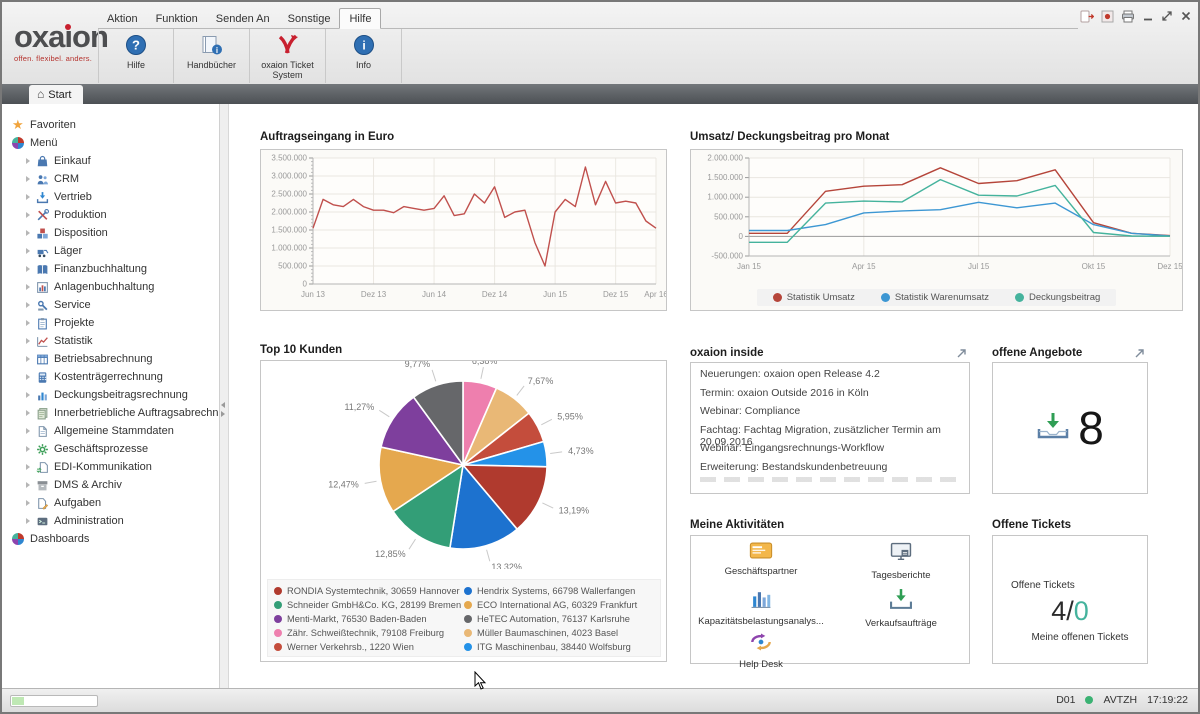 The width and height of the screenshot is (1200, 714). Describe the element at coordinates (110, 395) in the screenshot. I see `sidebar-item-deckungsbeitragsrechnung: Deckungsbeitragsrechnung` at that location.